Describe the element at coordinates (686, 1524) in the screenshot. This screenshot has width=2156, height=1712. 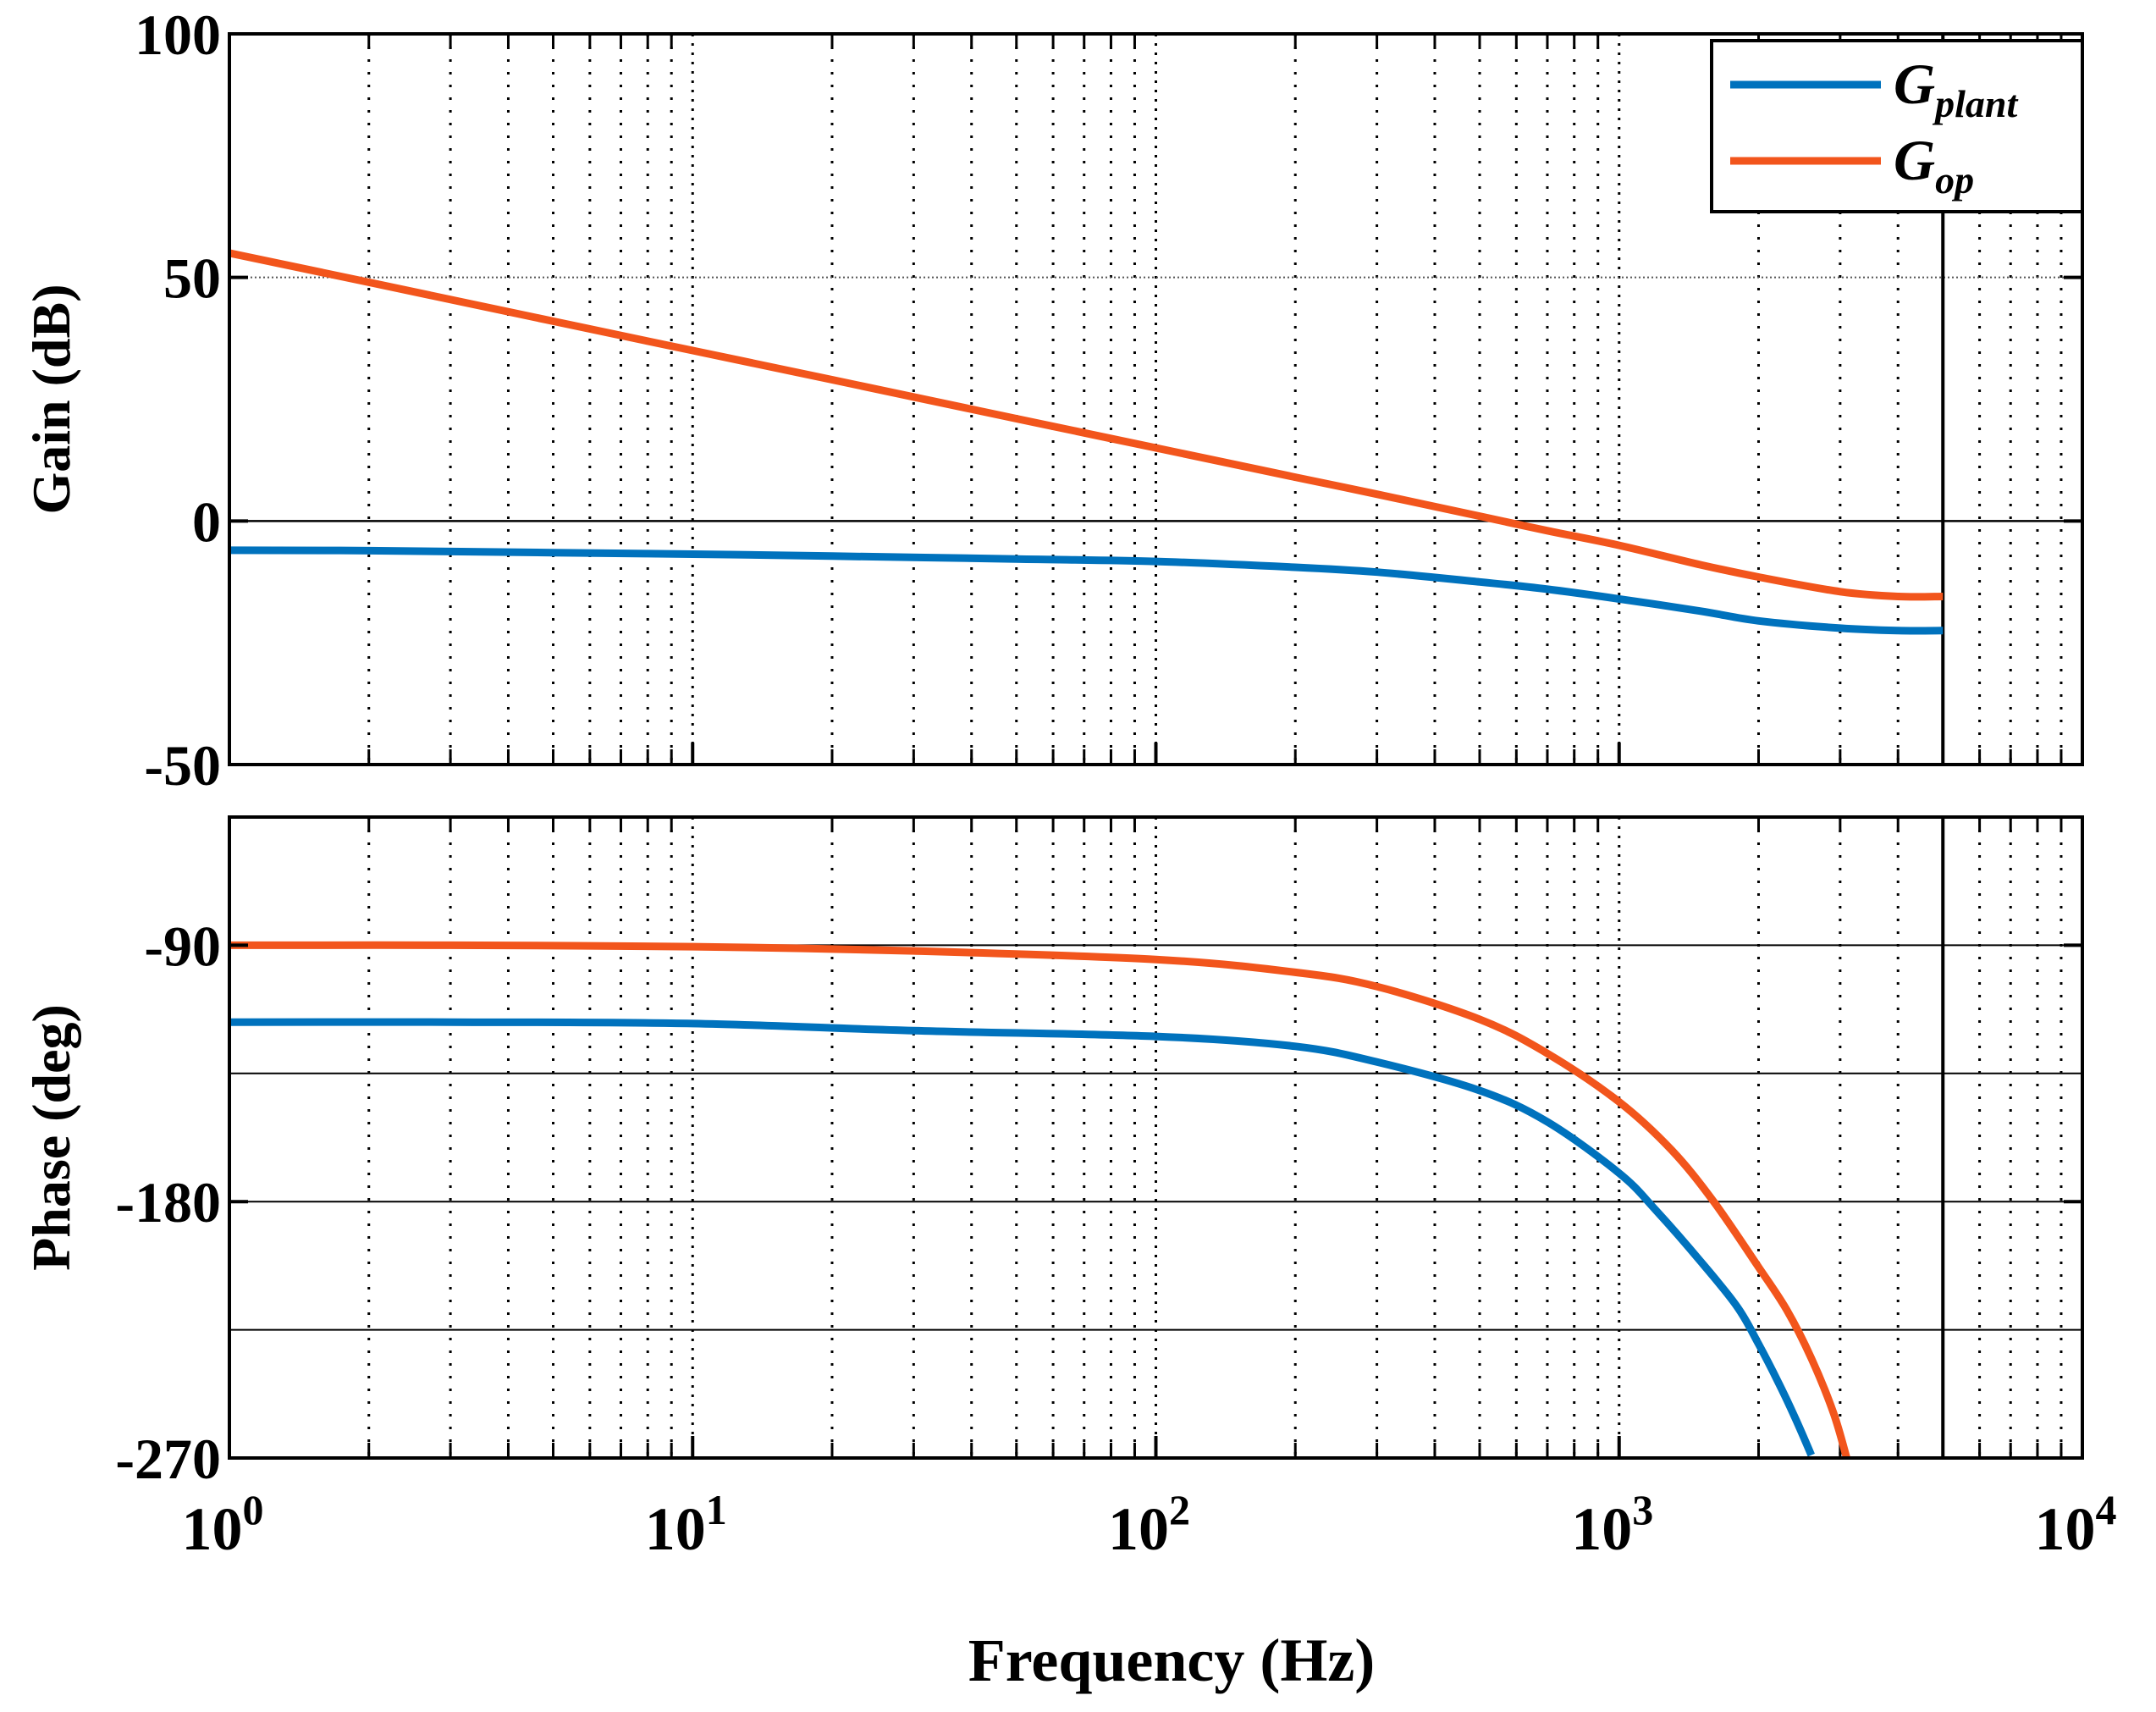
I see `x-tick-label: 10¹` at that location.